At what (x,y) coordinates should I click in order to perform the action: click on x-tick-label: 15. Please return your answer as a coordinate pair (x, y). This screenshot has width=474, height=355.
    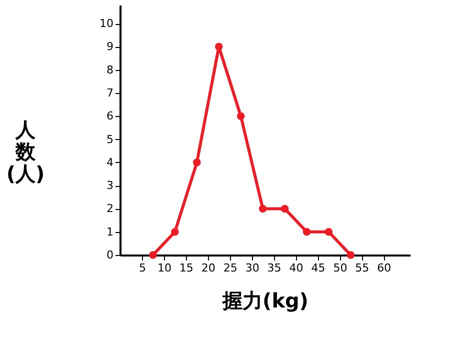
    Looking at the image, I should click on (186, 268).